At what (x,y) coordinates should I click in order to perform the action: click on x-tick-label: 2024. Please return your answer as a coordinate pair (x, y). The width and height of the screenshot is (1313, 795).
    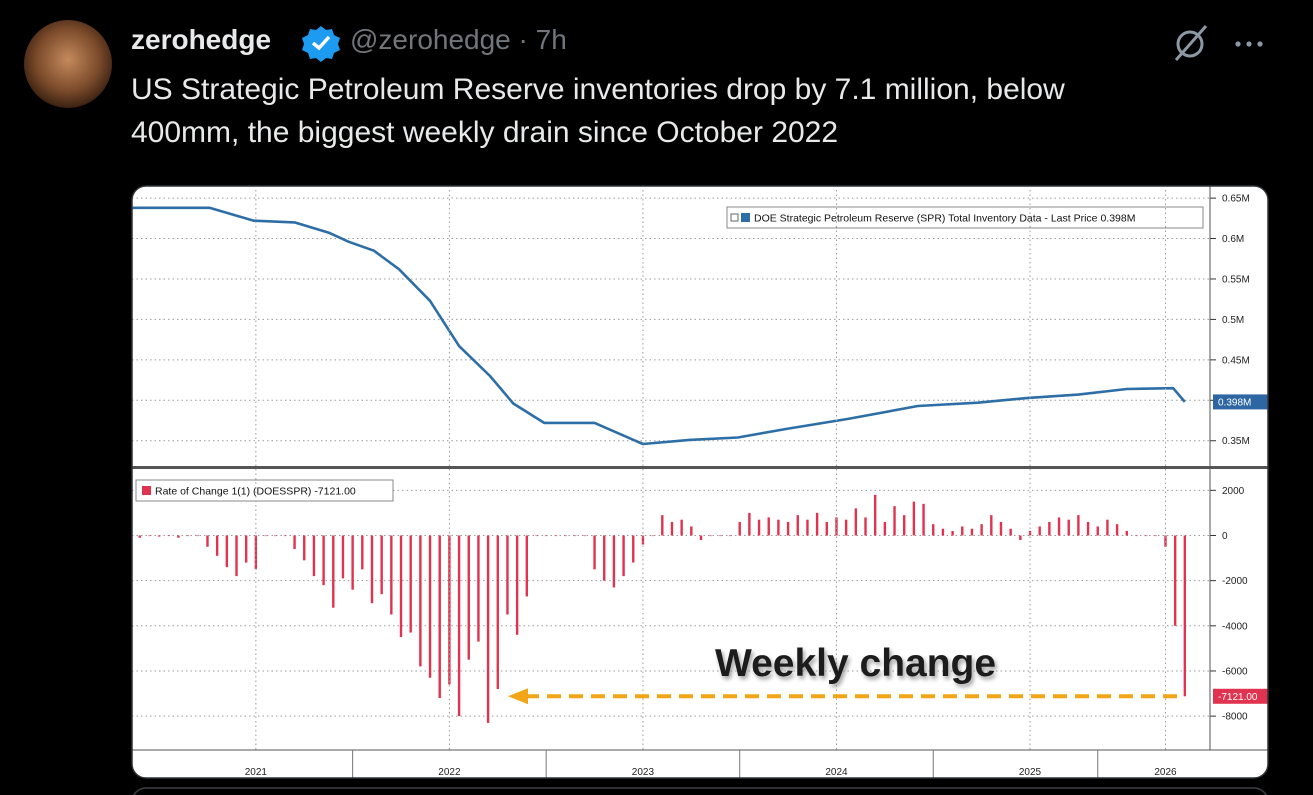
    Looking at the image, I should click on (836, 772).